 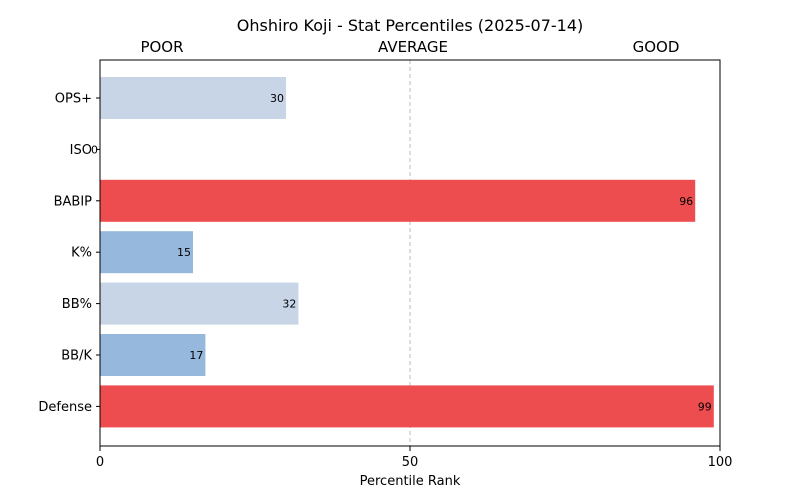 What do you see at coordinates (161, 47) in the screenshot?
I see `band-label-poor: POOR` at bounding box center [161, 47].